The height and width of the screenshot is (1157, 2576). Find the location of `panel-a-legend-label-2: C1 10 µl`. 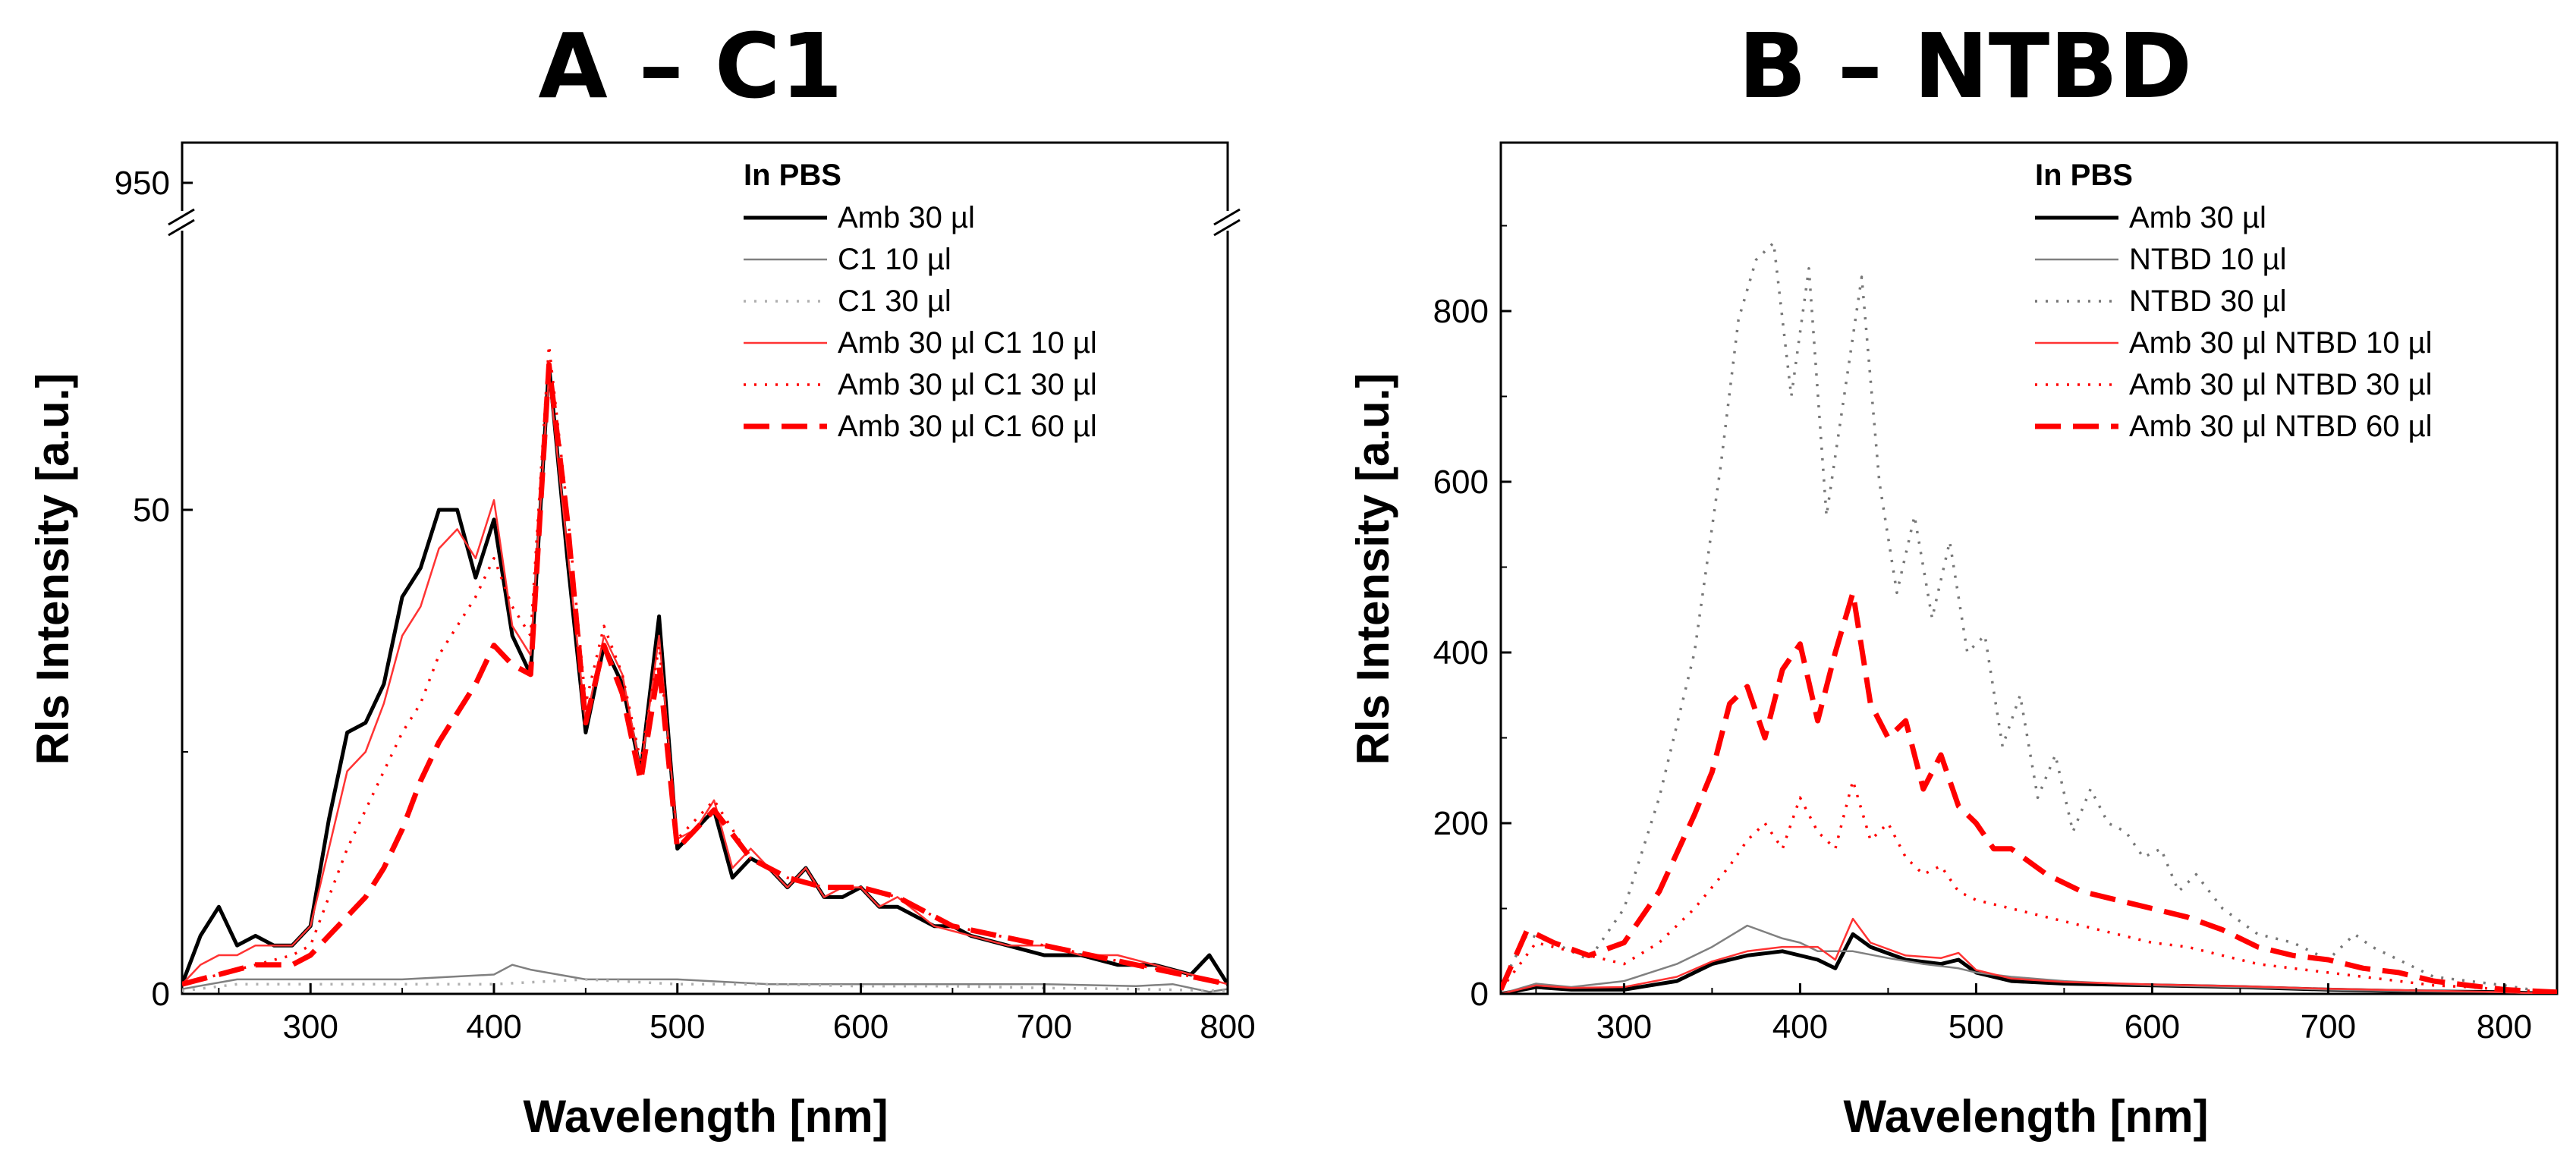

panel-a-legend-label-2: C1 10 µl is located at coordinates (894, 259).